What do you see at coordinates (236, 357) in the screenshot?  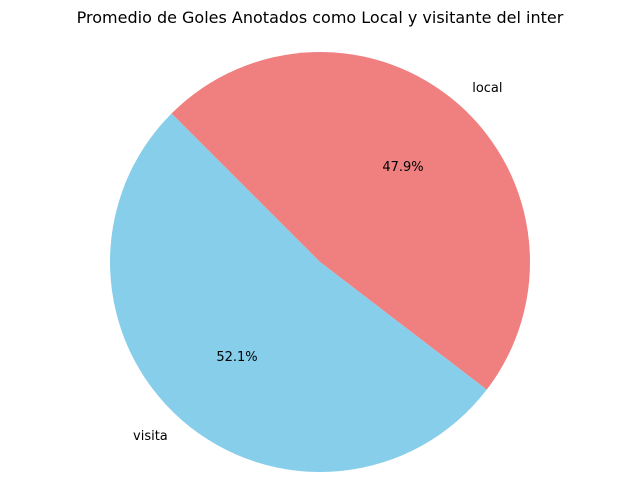 I see `slice-percent-visita: 52.1%` at bounding box center [236, 357].